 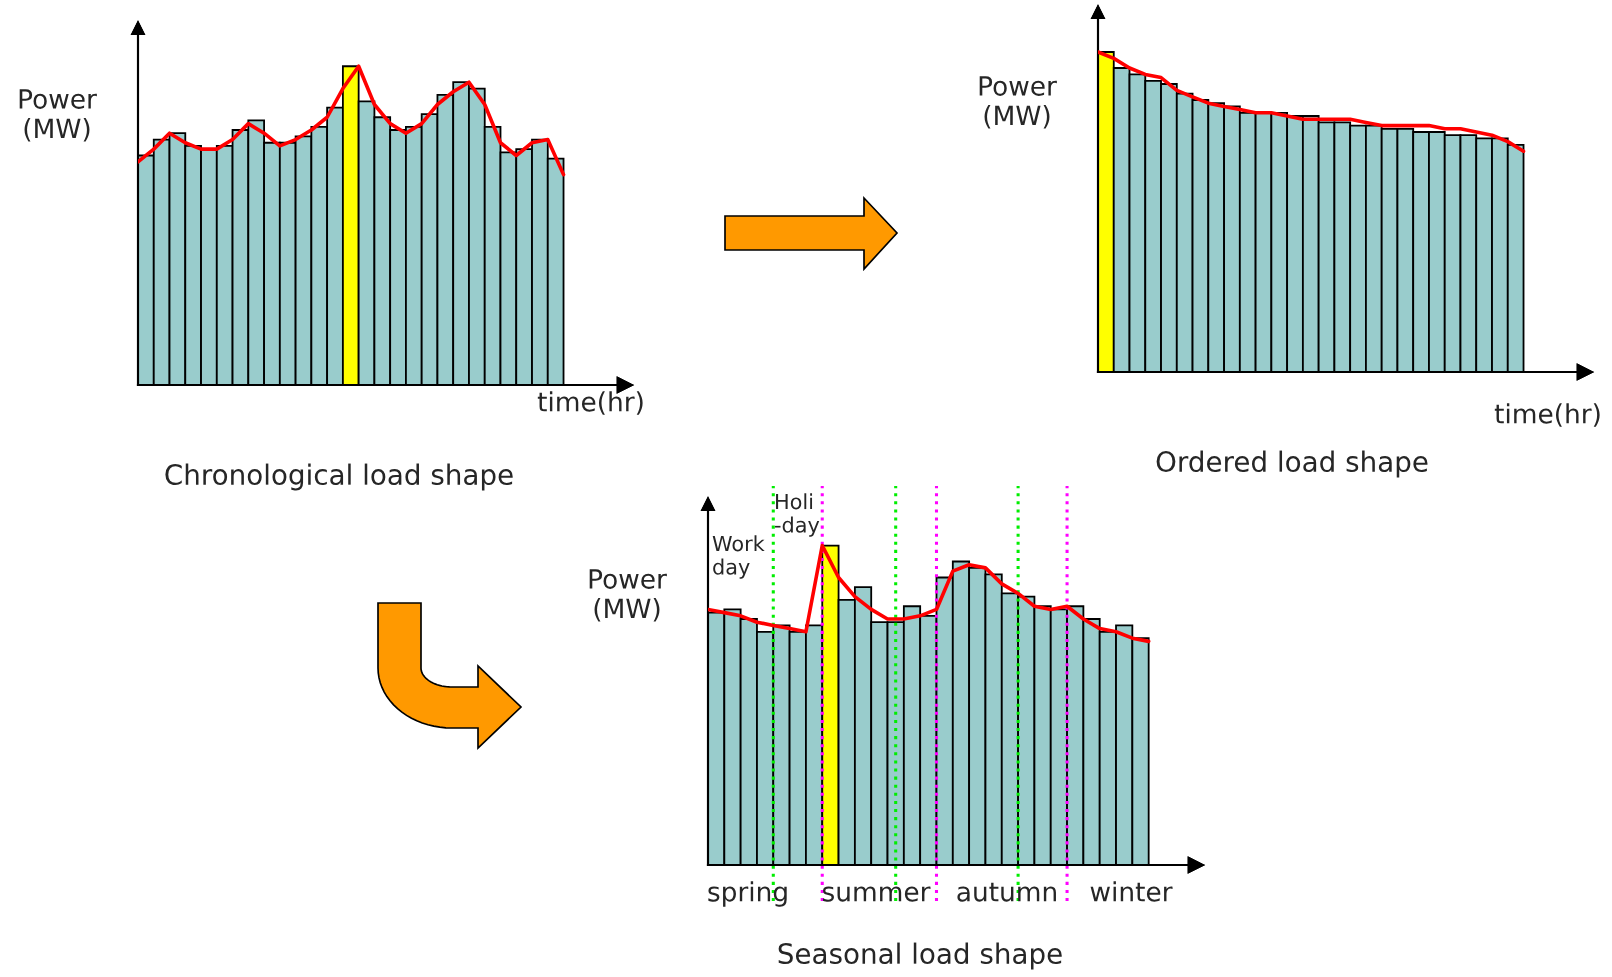 What do you see at coordinates (1131, 891) in the screenshot?
I see `text: winter` at bounding box center [1131, 891].